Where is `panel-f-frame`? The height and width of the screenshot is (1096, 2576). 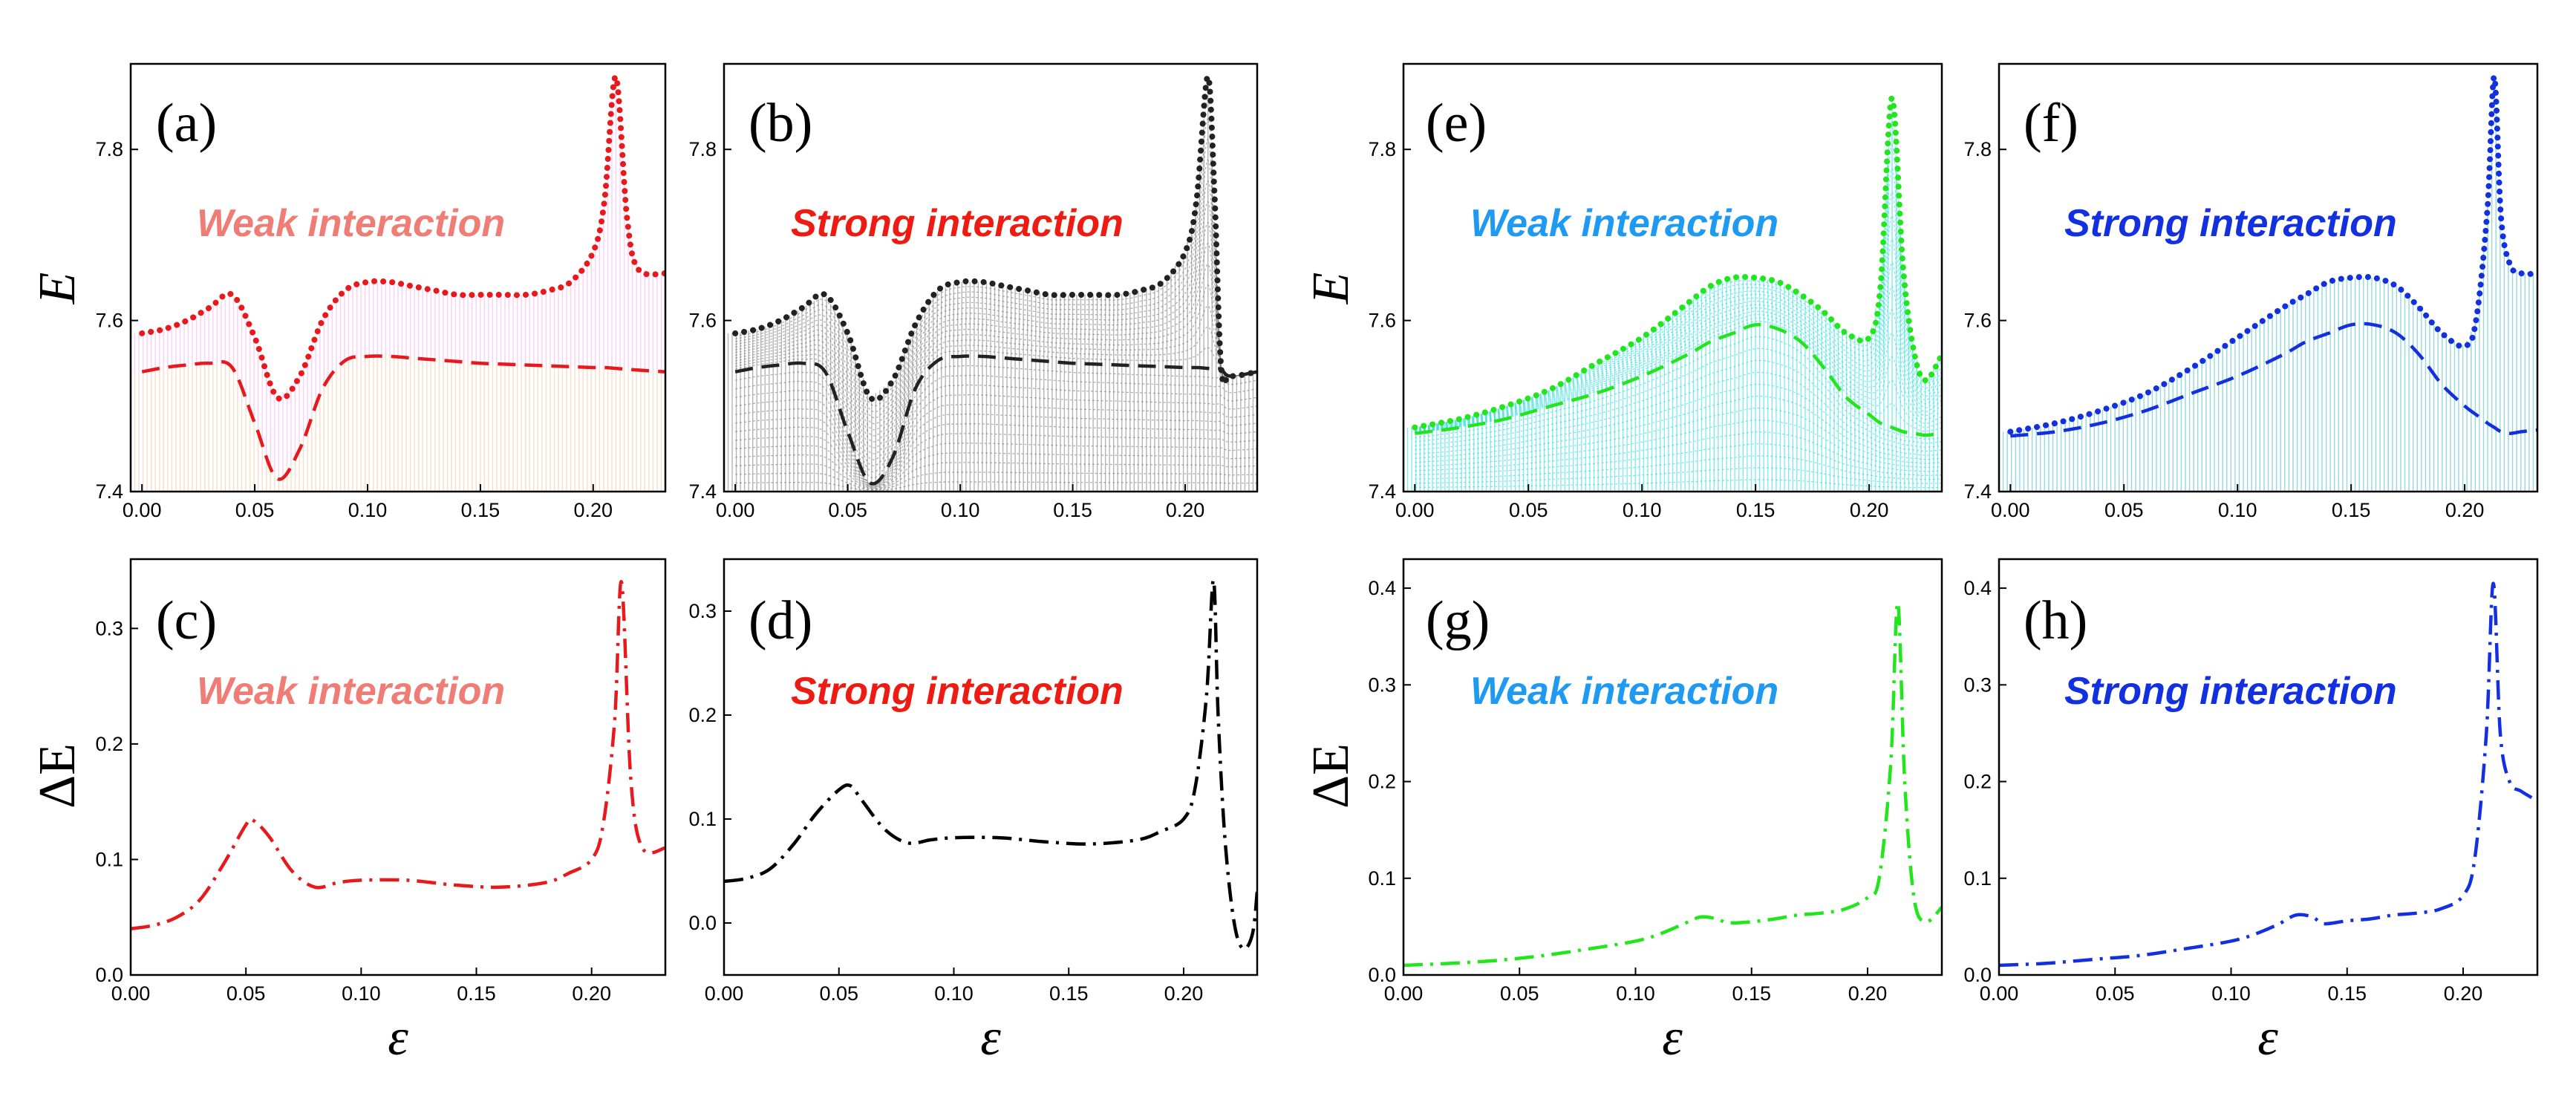
panel-f-frame is located at coordinates (2268, 278).